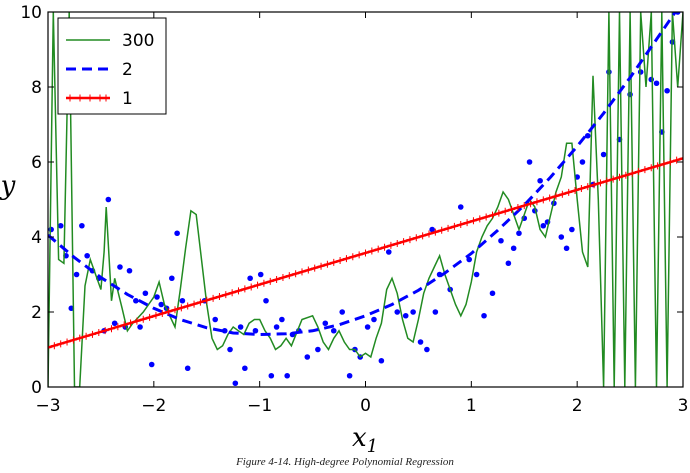 This screenshot has height=473, width=690. Describe the element at coordinates (36, 163) in the screenshot. I see `y-tick-label: 6` at that location.